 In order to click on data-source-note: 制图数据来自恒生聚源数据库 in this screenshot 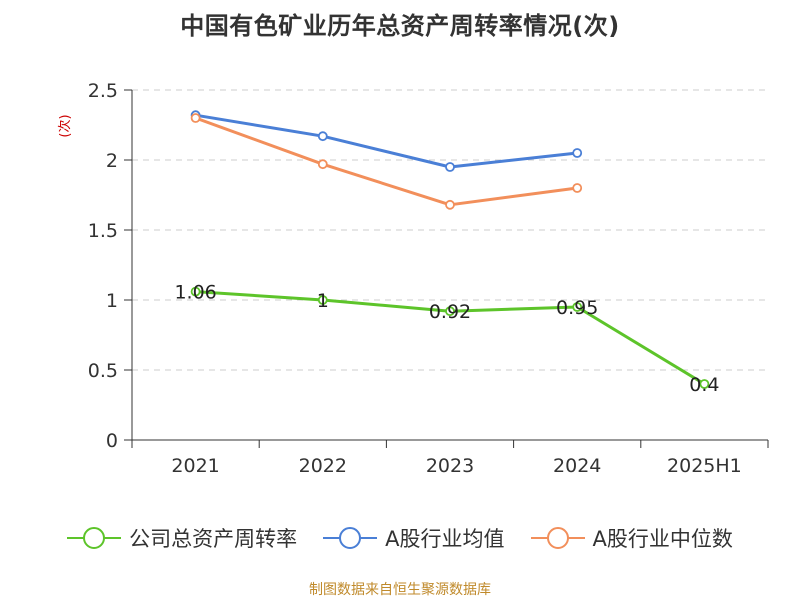, I will do `click(400, 590)`.